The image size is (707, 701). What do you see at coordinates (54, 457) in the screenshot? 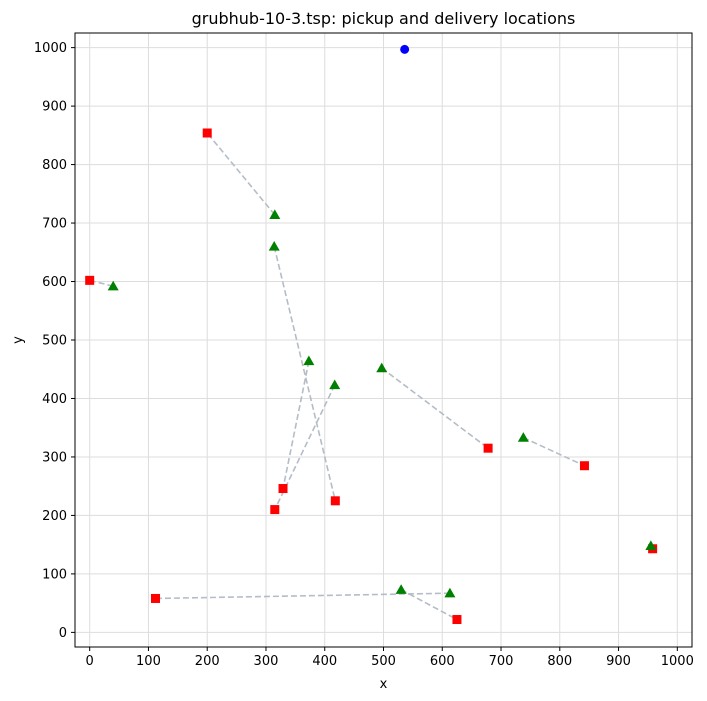
I see `y-tick-label-3: 300` at bounding box center [54, 457].